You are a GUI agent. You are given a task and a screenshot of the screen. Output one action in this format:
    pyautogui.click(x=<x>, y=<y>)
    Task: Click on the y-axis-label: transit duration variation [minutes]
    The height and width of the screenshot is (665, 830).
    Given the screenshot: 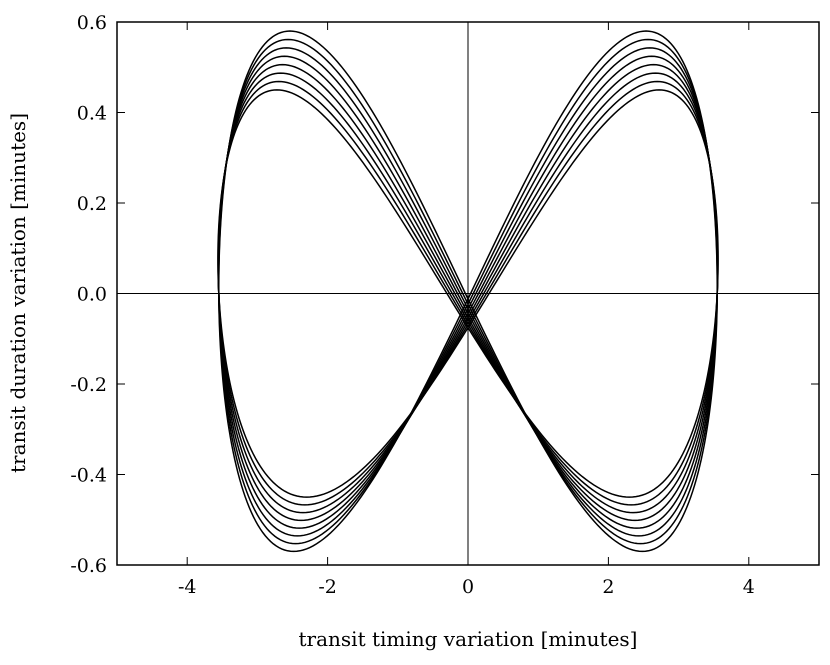 What is the action you would take?
    pyautogui.click(x=18, y=293)
    